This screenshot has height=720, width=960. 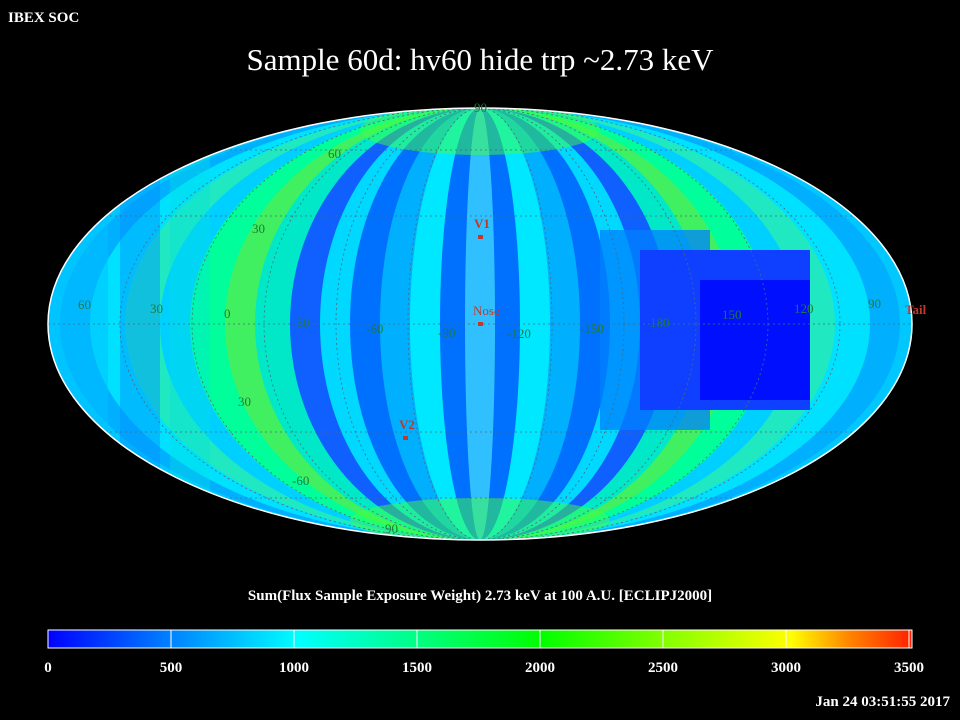 I want to click on lon-label: 150, so click(x=732, y=314).